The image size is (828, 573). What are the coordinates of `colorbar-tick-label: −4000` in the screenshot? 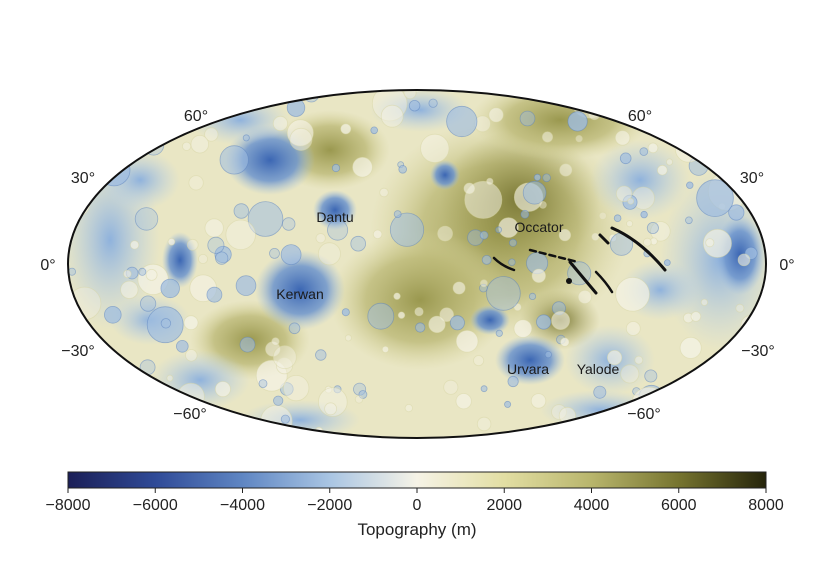 It's located at (242, 505).